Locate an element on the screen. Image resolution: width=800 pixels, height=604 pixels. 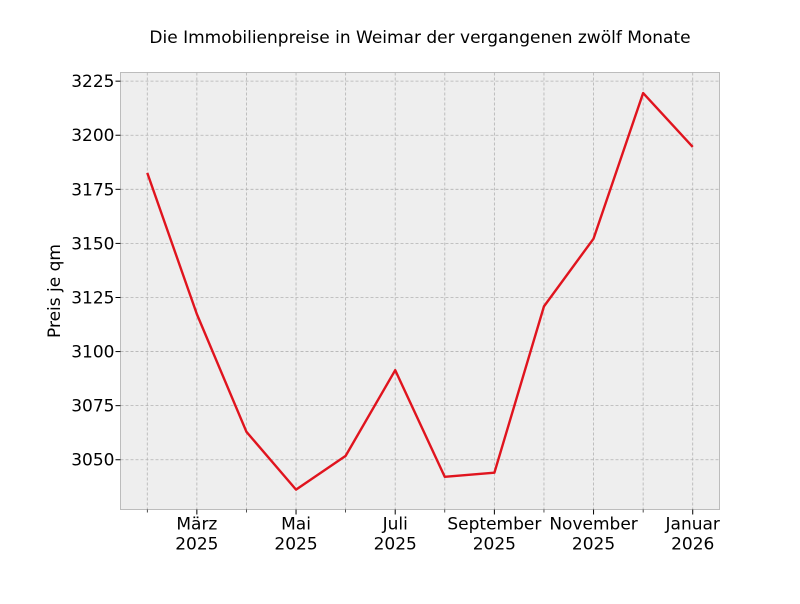
y-tick-label: 3175 is located at coordinates (92, 190).